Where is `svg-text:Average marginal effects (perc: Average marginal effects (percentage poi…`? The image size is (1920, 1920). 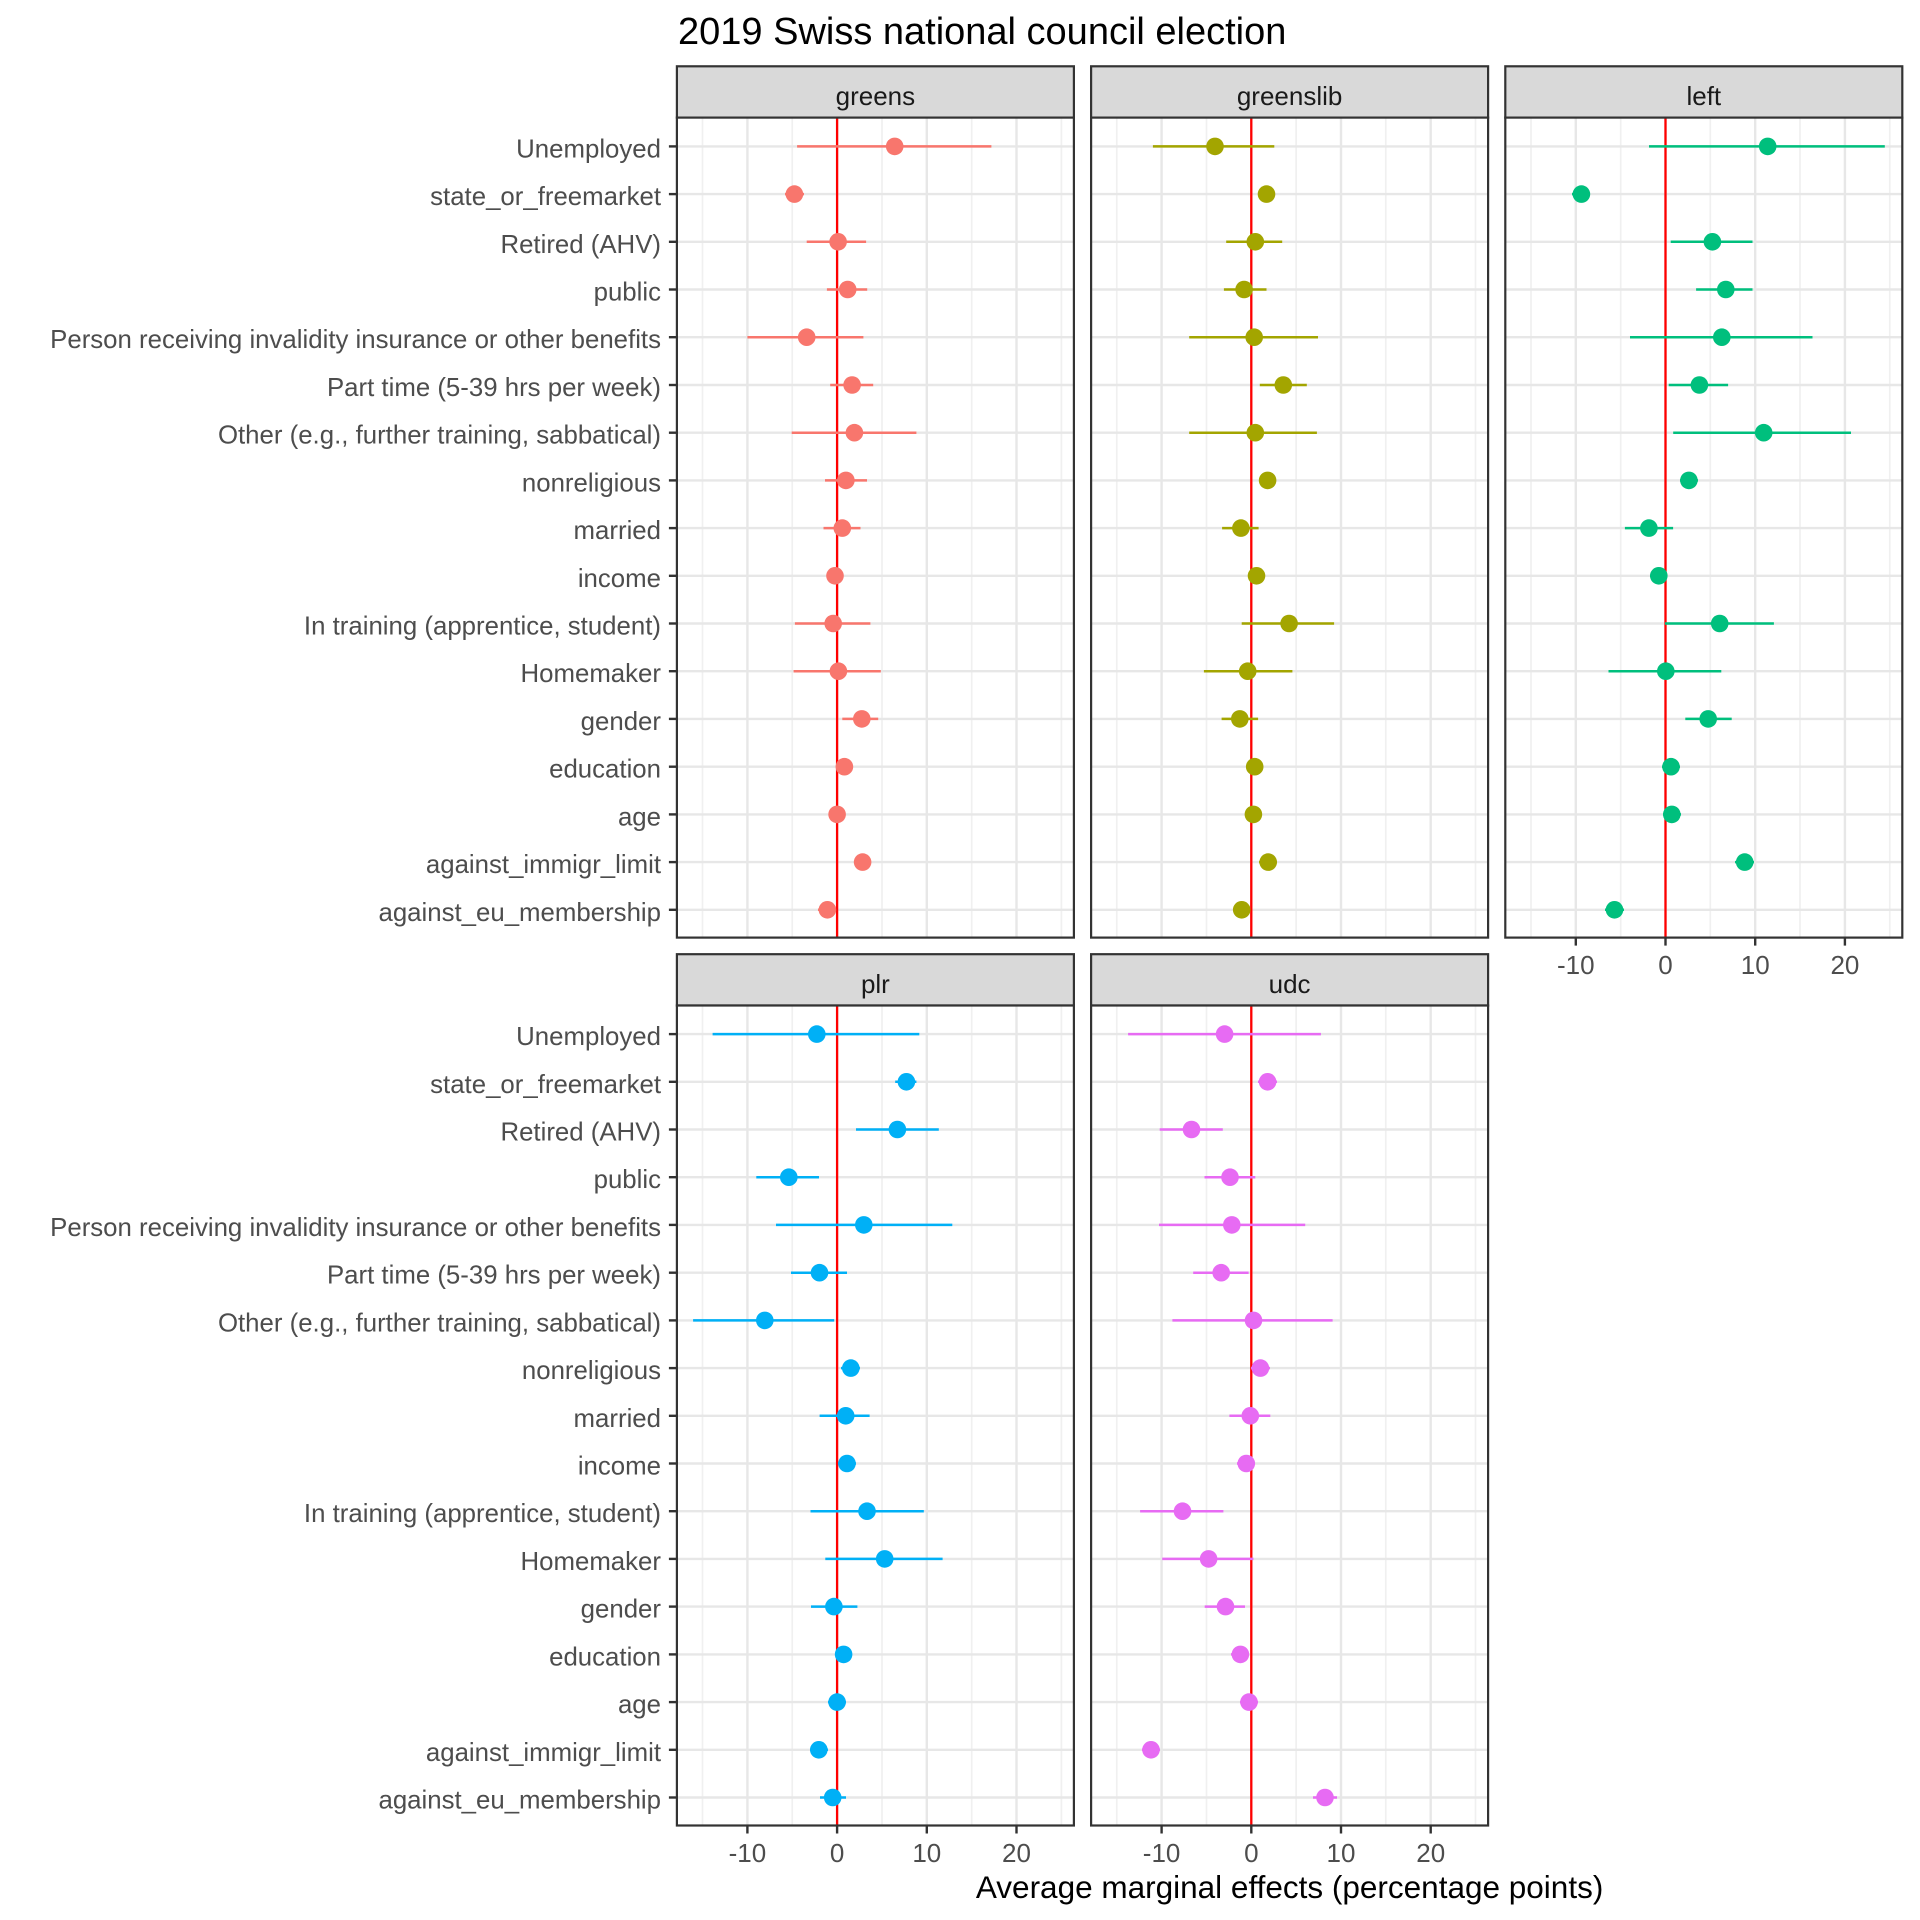 svg-text:Average marginal effects (perc: Average marginal effects (percentage poi… is located at coordinates (1289, 1887).